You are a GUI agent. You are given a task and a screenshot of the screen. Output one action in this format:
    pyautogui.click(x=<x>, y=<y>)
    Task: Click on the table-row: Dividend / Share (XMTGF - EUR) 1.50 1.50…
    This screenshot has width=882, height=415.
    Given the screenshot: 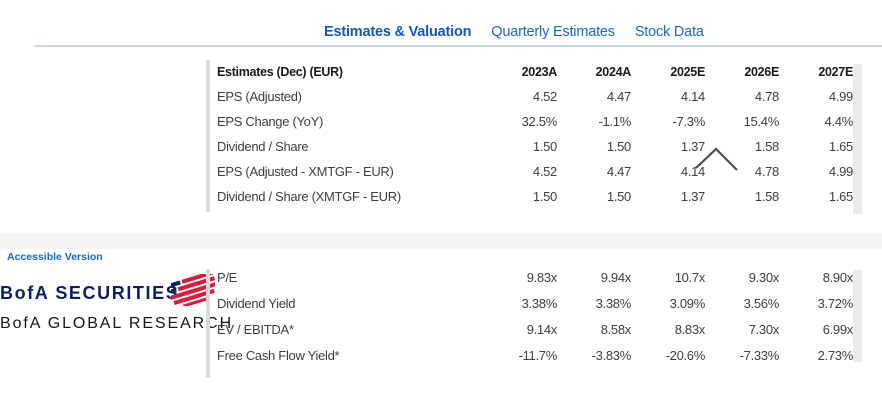 What is the action you would take?
    pyautogui.click(x=531, y=196)
    